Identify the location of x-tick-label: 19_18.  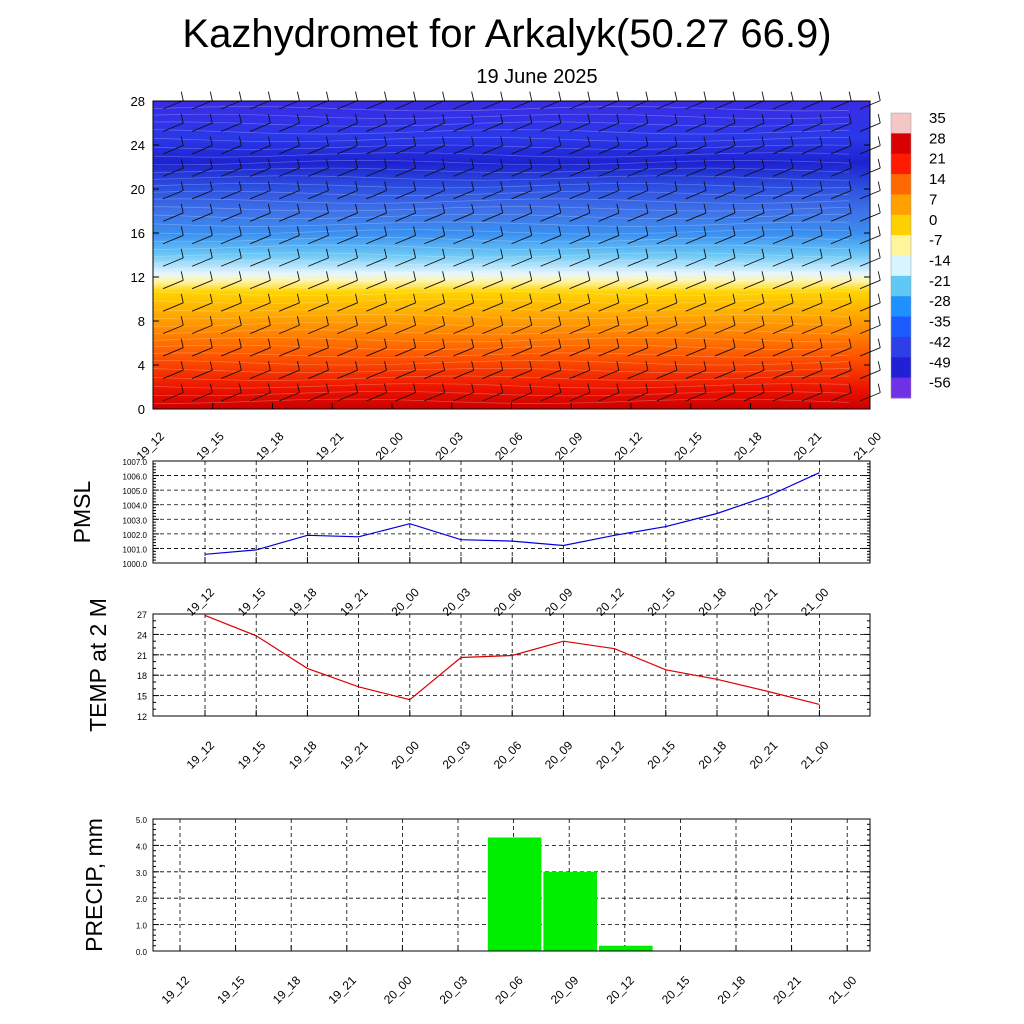
(303, 755).